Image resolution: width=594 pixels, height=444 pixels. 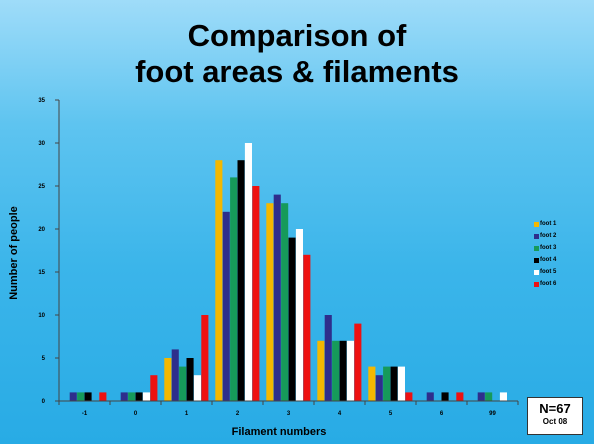 What do you see at coordinates (136, 414) in the screenshot?
I see `x-tick-label: 0` at bounding box center [136, 414].